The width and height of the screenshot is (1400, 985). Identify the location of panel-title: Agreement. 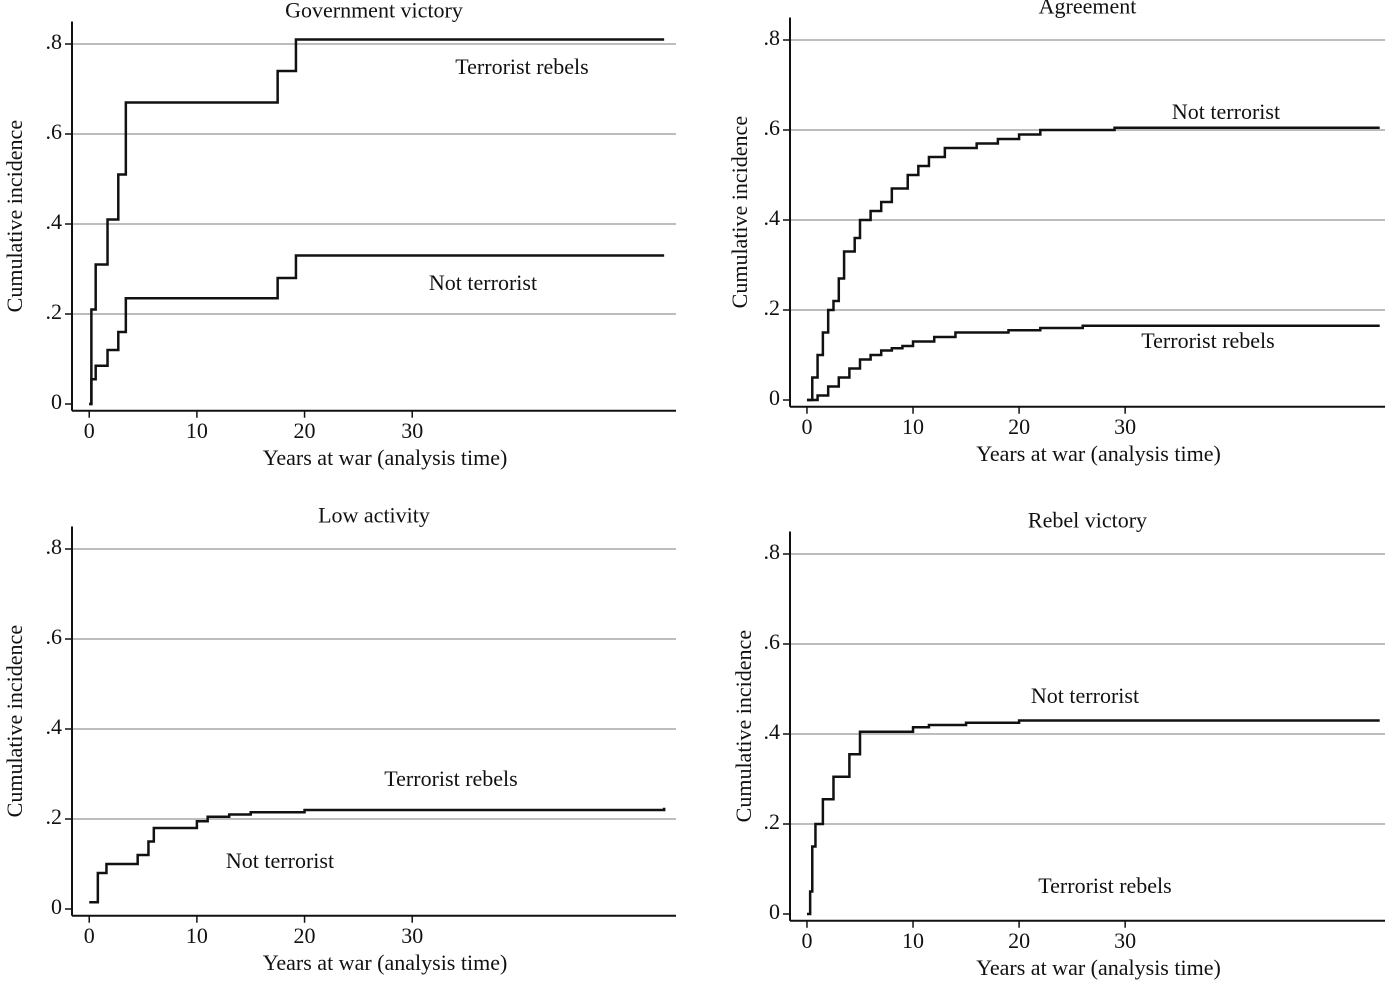
(1088, 9).